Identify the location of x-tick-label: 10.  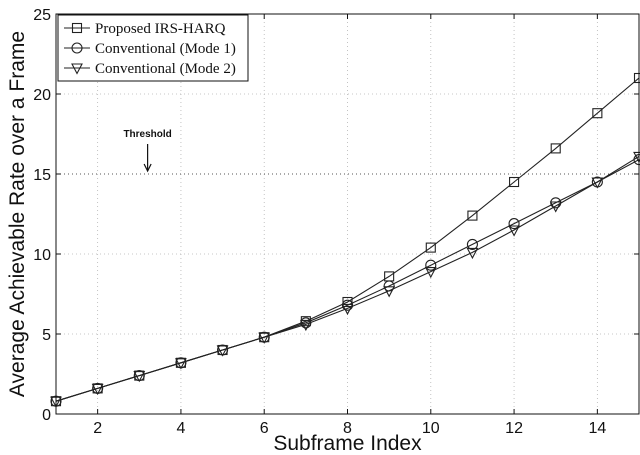
(431, 428).